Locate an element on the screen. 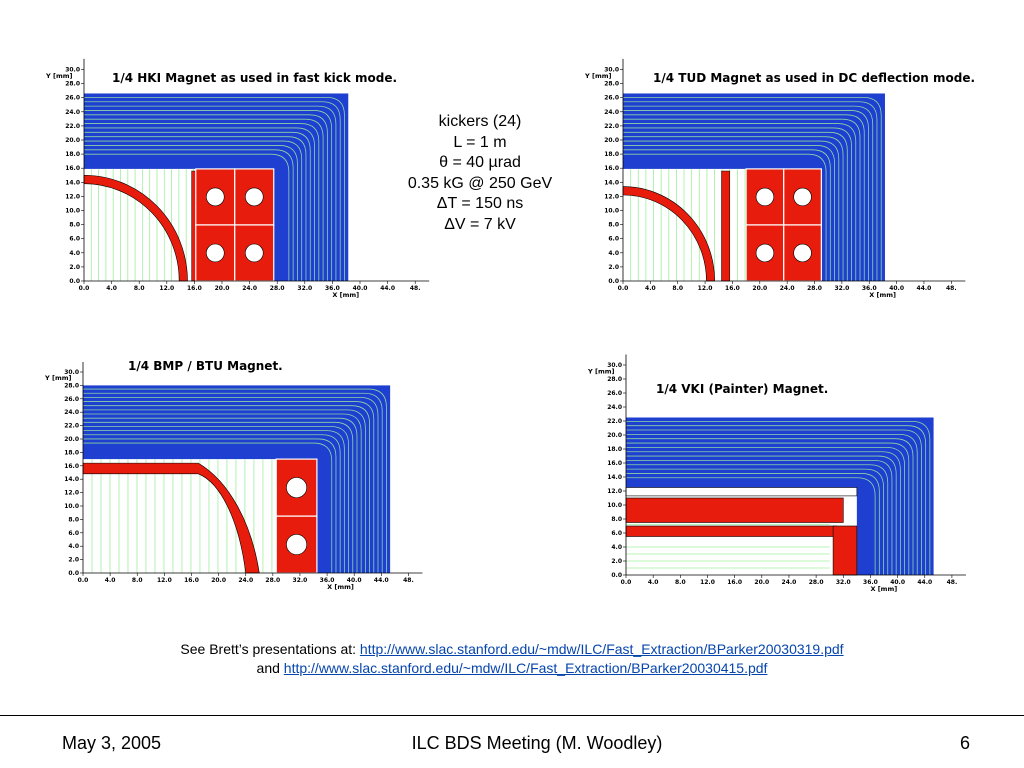 Image resolution: width=1024 pixels, height=768 pixels. footer-meeting: ILC BDS Meeting (M. Woodley) is located at coordinates (537, 743).